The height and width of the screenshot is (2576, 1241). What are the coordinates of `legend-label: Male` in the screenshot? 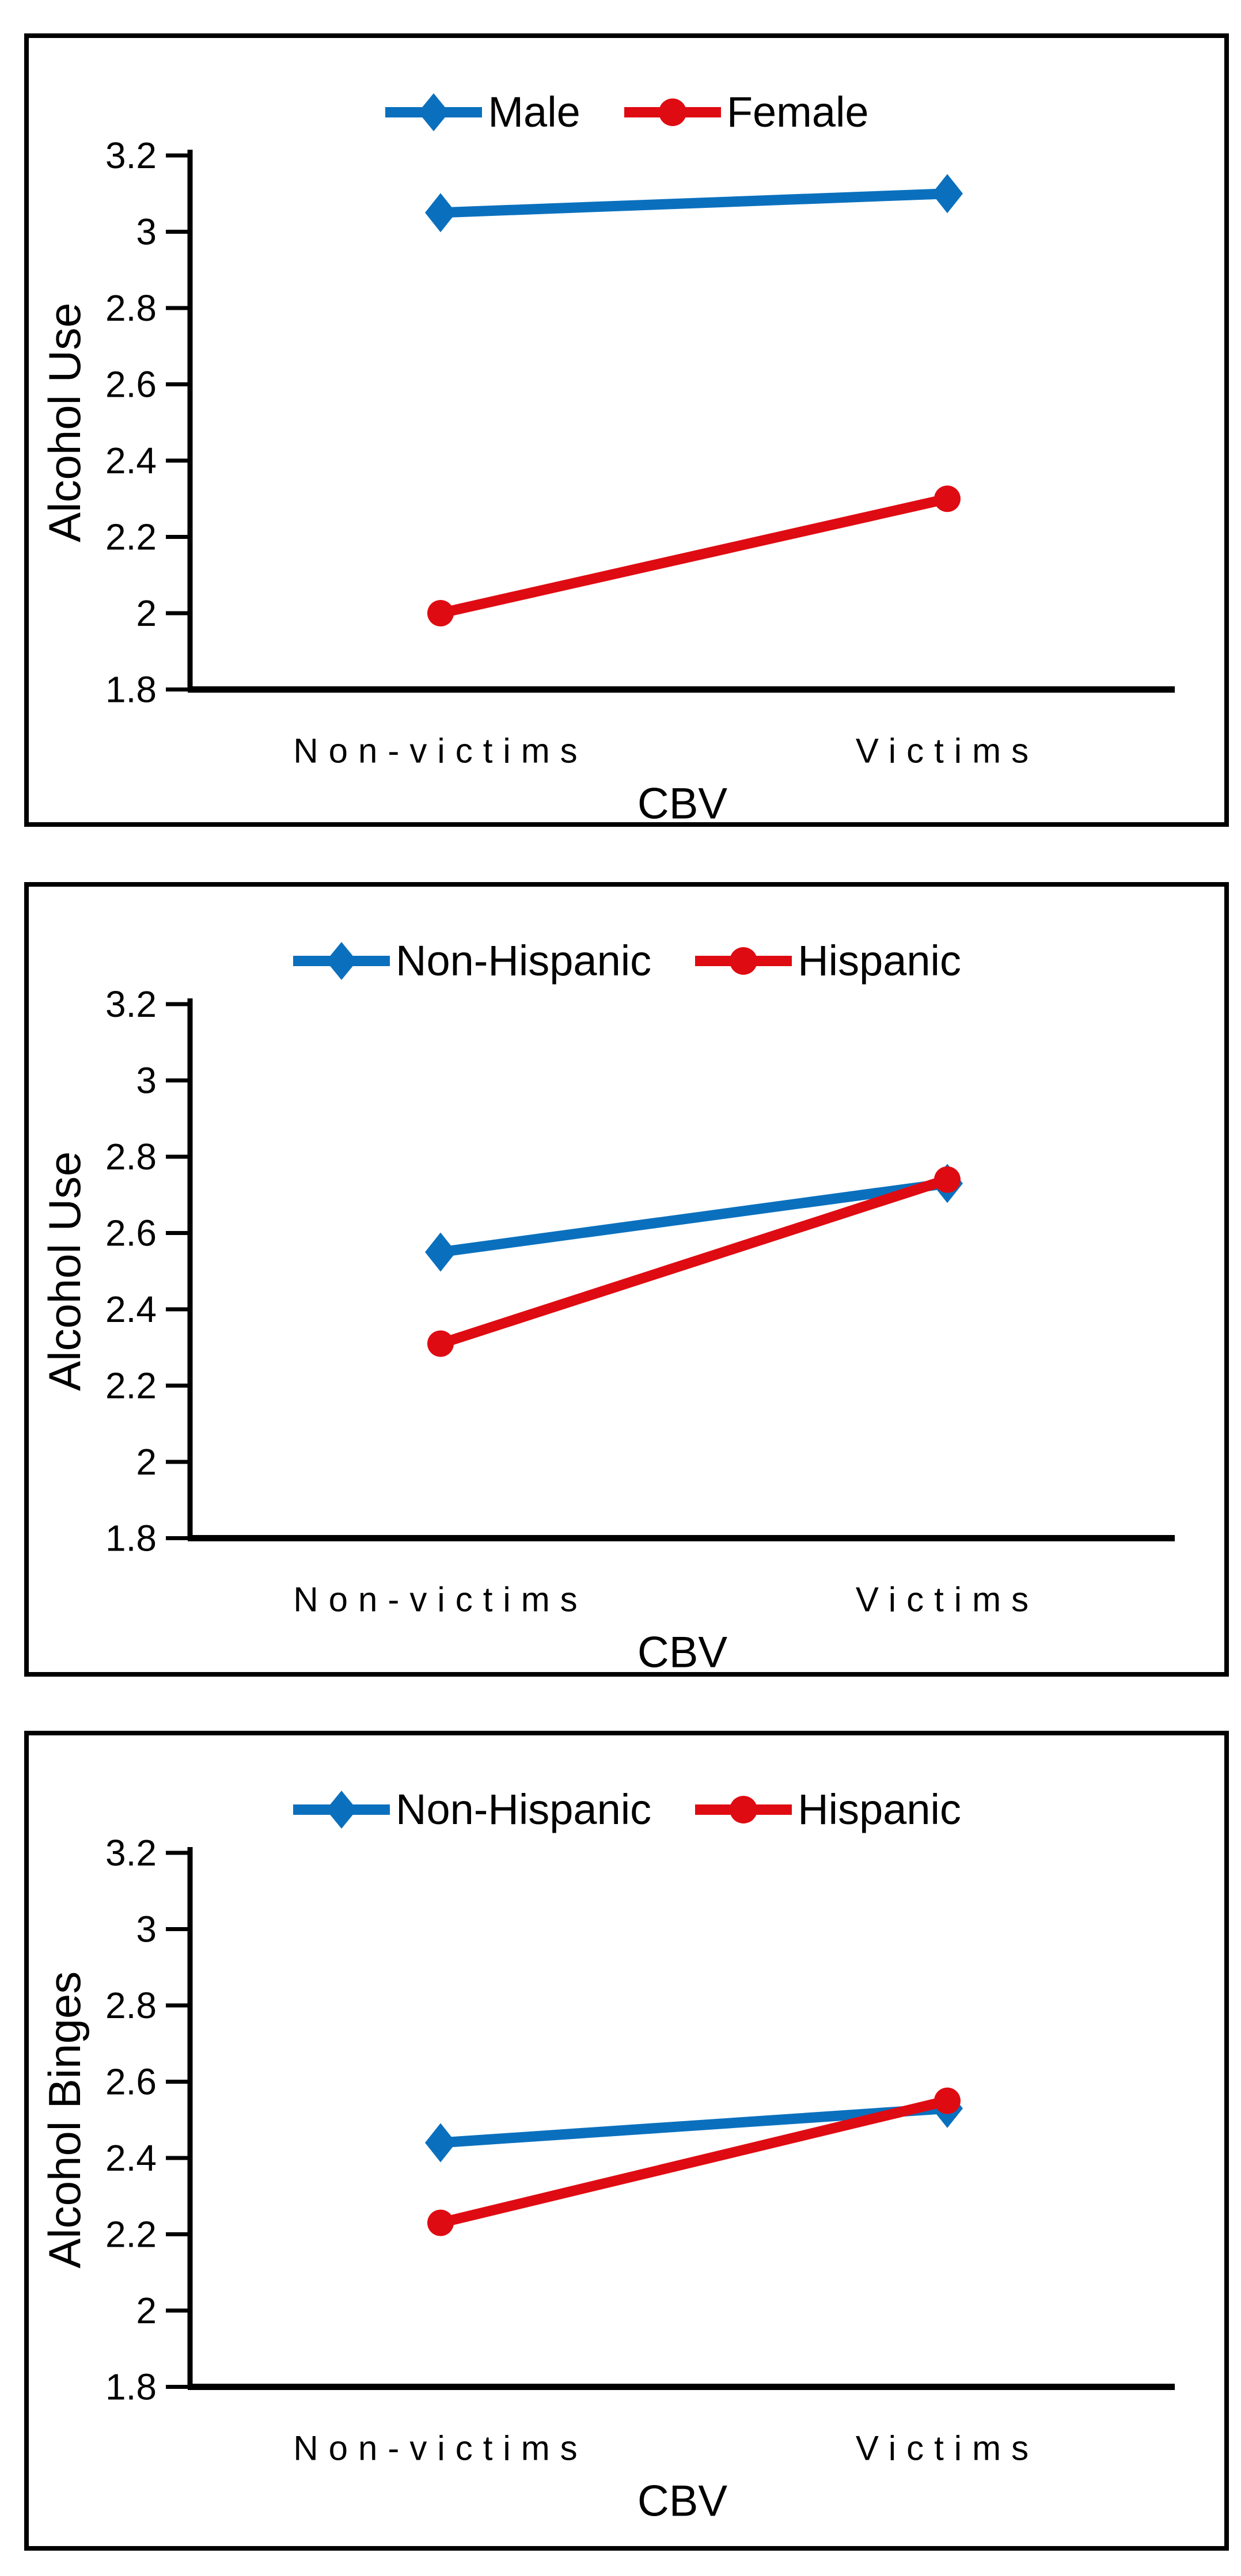 It's located at (534, 112).